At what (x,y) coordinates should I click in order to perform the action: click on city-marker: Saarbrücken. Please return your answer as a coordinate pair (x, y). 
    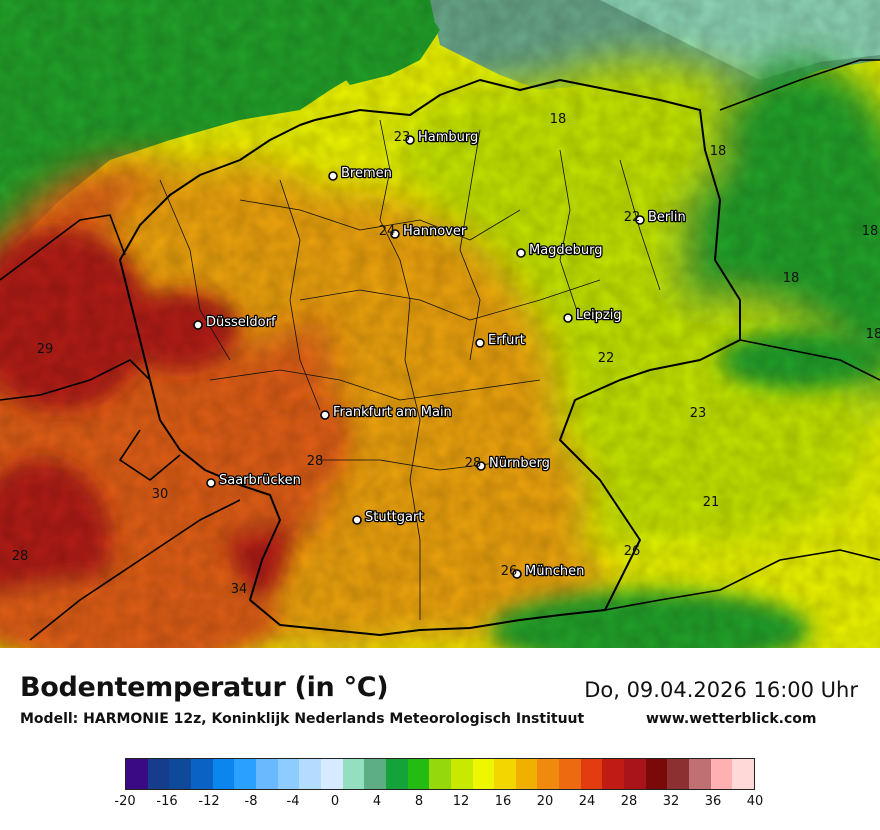
    Looking at the image, I should click on (254, 480).